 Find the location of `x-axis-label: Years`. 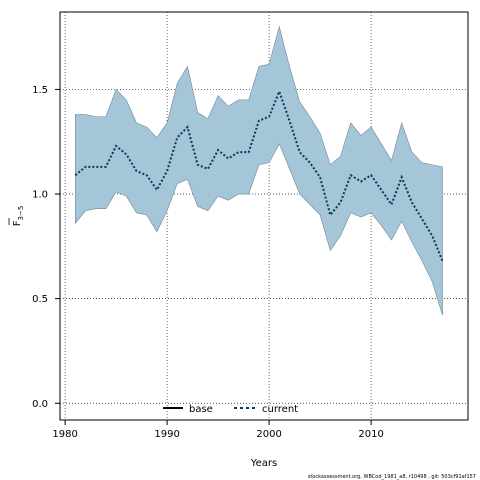

x-axis-label: Years is located at coordinates (263, 463).